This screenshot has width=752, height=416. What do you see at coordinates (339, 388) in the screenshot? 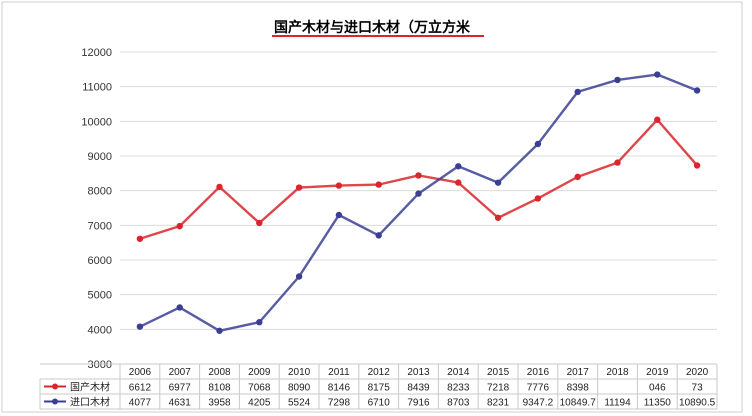
I see `data-label-0-2011: 8146` at bounding box center [339, 388].